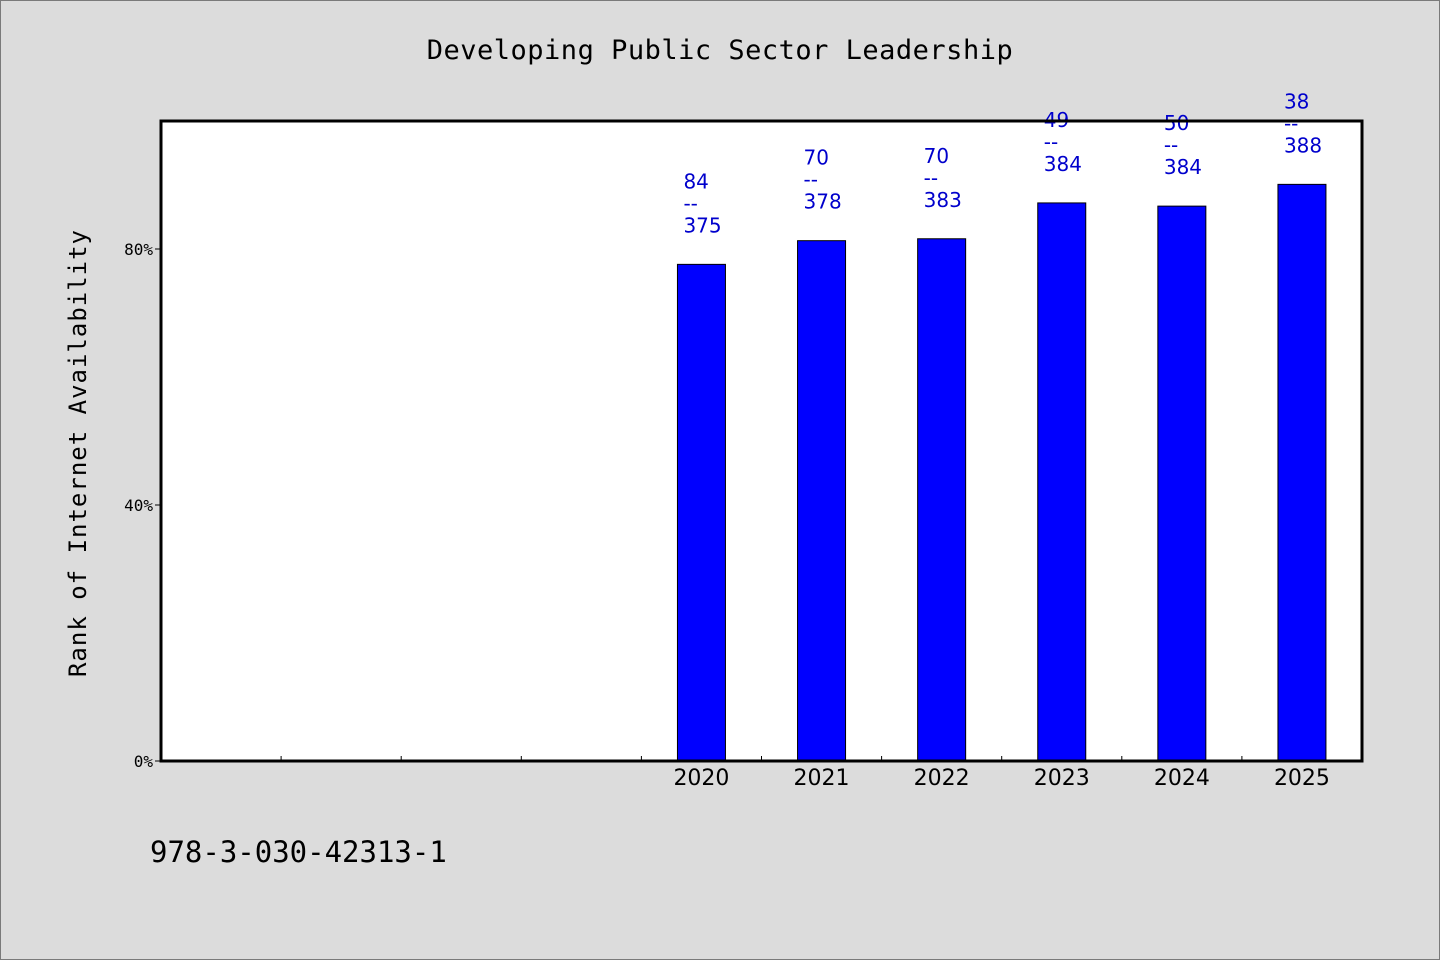 This screenshot has height=960, width=1440. I want to click on chart-title: Developing Public Sector Leadership, so click(720, 50).